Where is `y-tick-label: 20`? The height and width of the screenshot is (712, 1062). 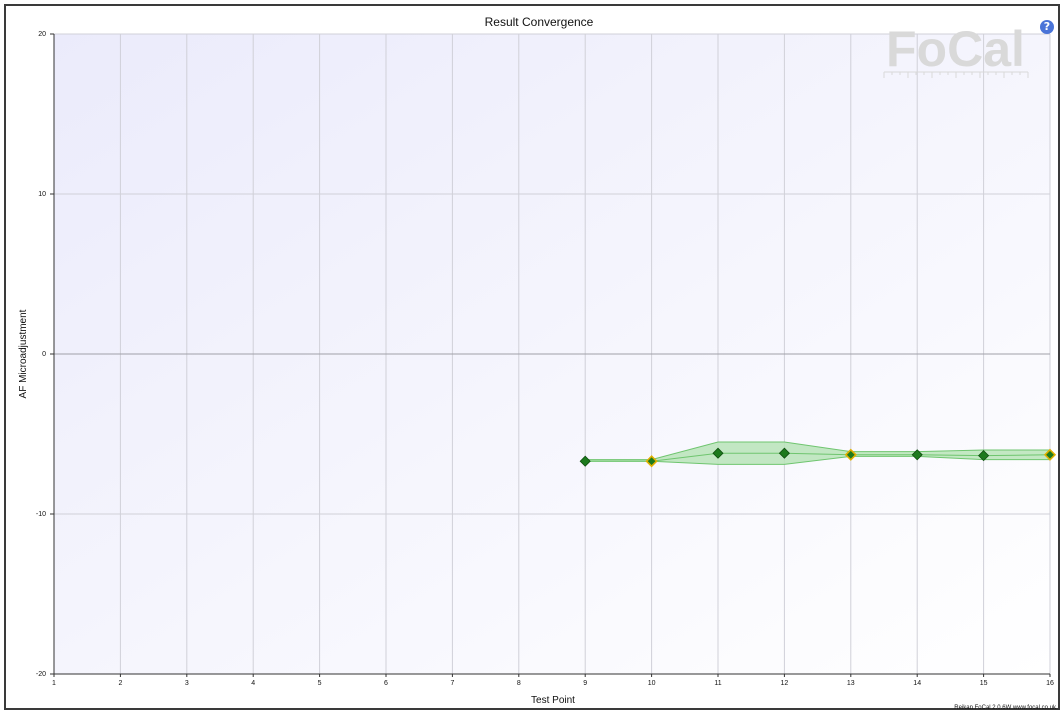 y-tick-label: 20 is located at coordinates (42, 34).